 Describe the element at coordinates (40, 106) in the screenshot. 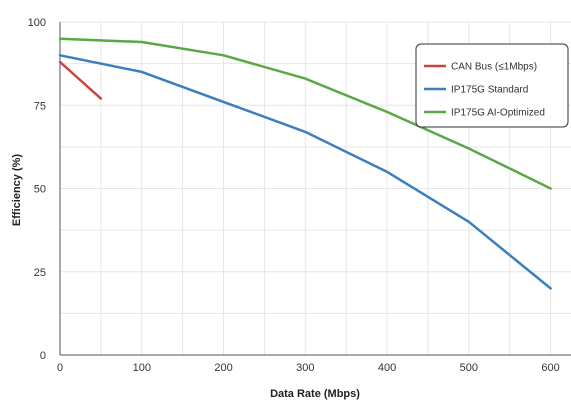

I see `y-tick-label: 75` at that location.